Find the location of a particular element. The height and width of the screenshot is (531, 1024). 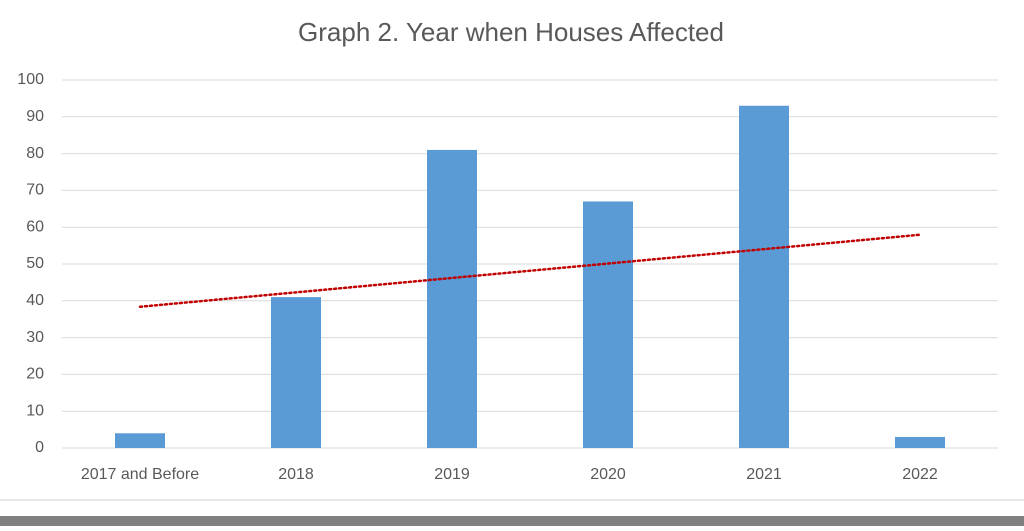

y-tick-label: 30 is located at coordinates (35, 337).